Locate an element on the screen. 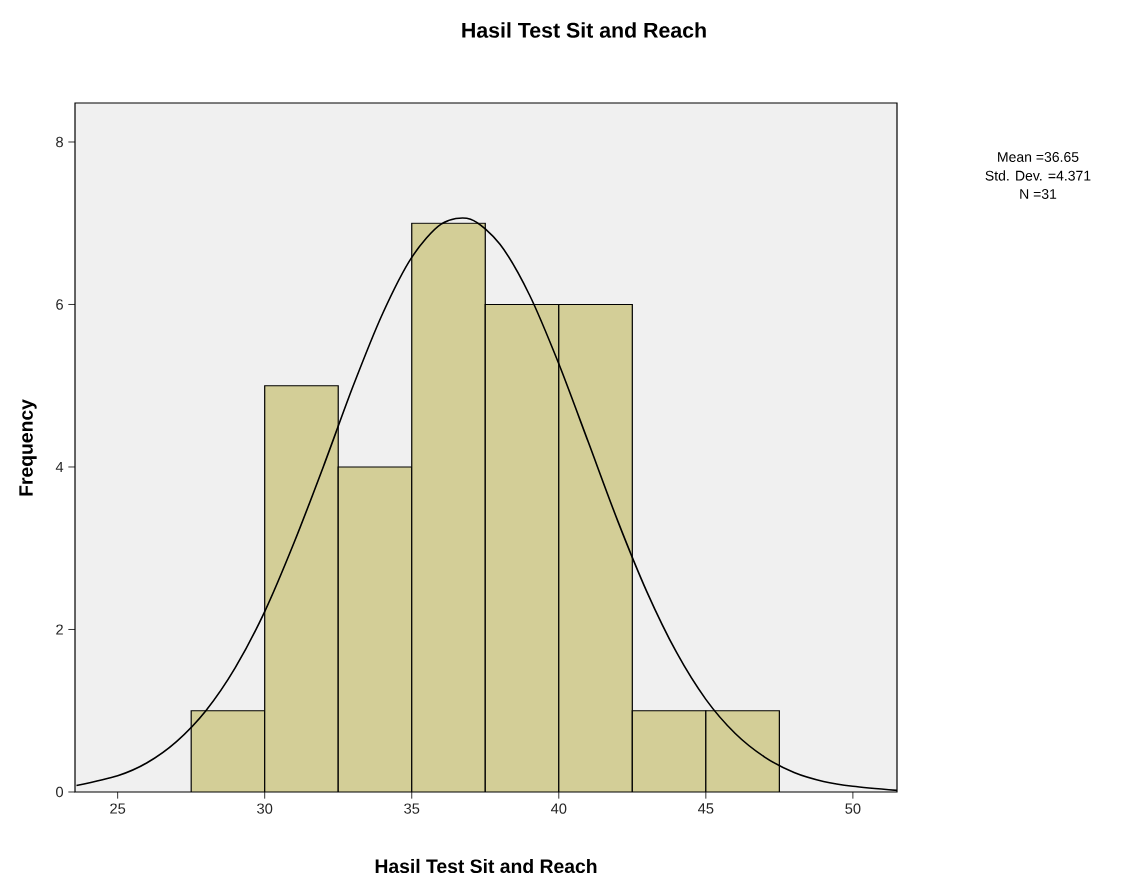 The height and width of the screenshot is (884, 1136). y-tick-label: 8 is located at coordinates (59, 142).